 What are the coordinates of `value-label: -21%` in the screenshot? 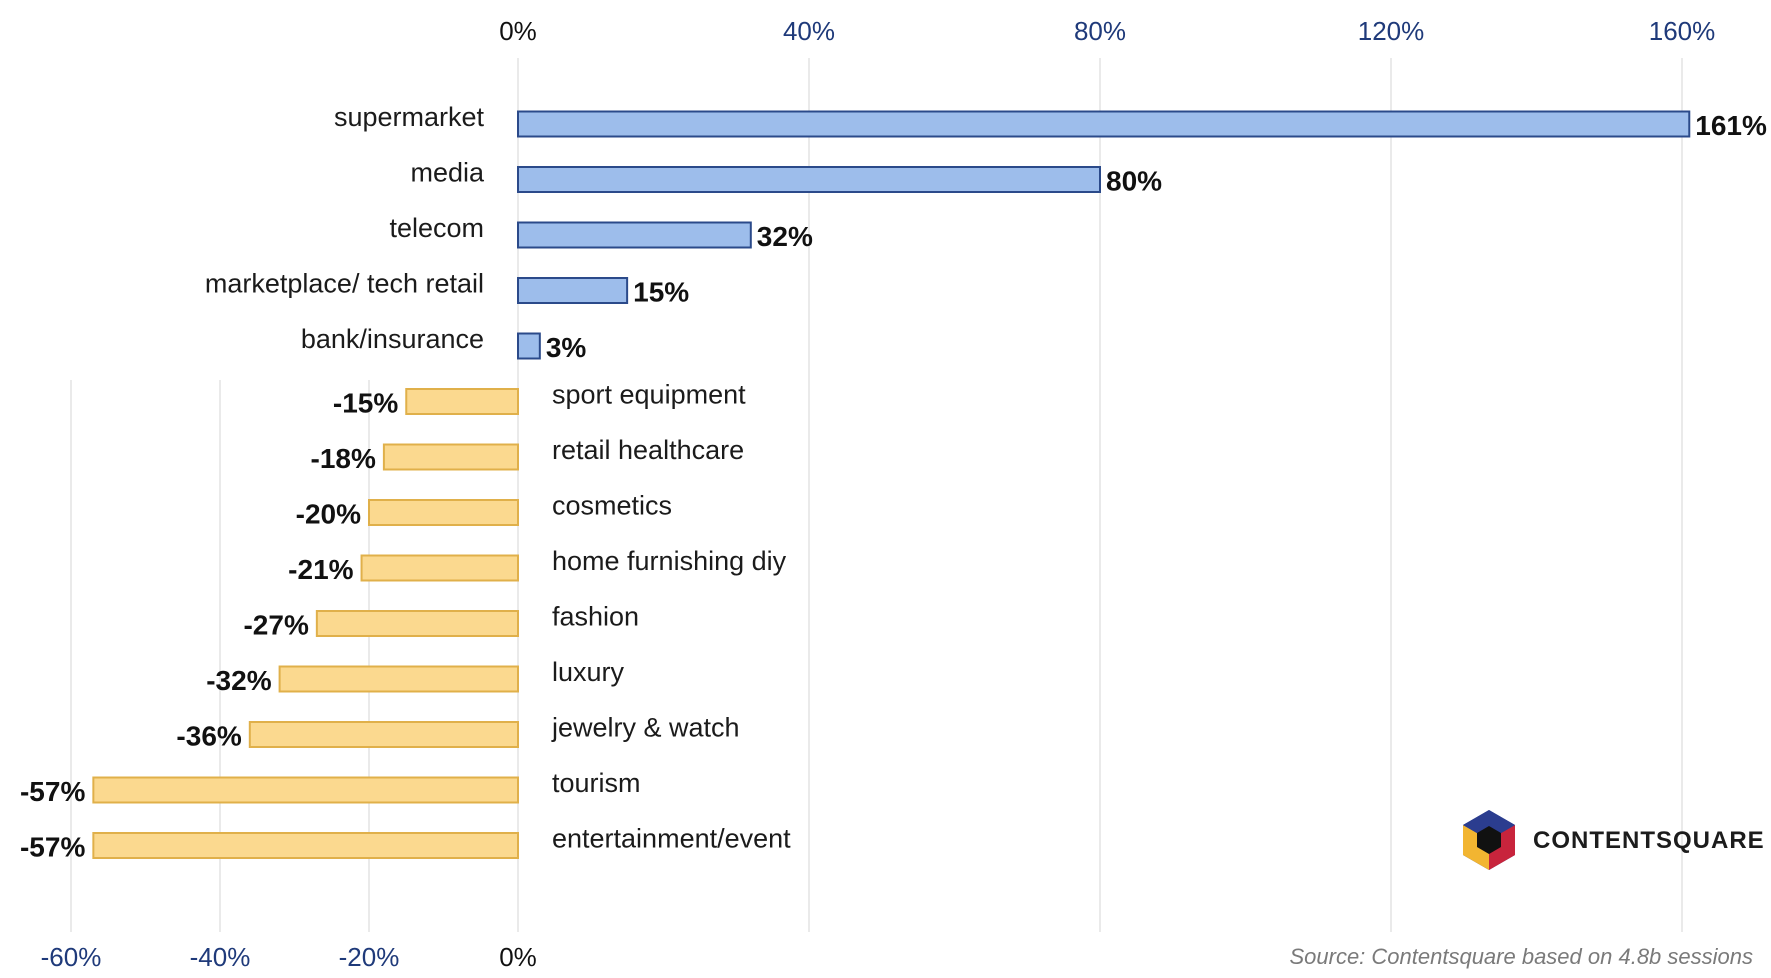 It's located at (320, 569).